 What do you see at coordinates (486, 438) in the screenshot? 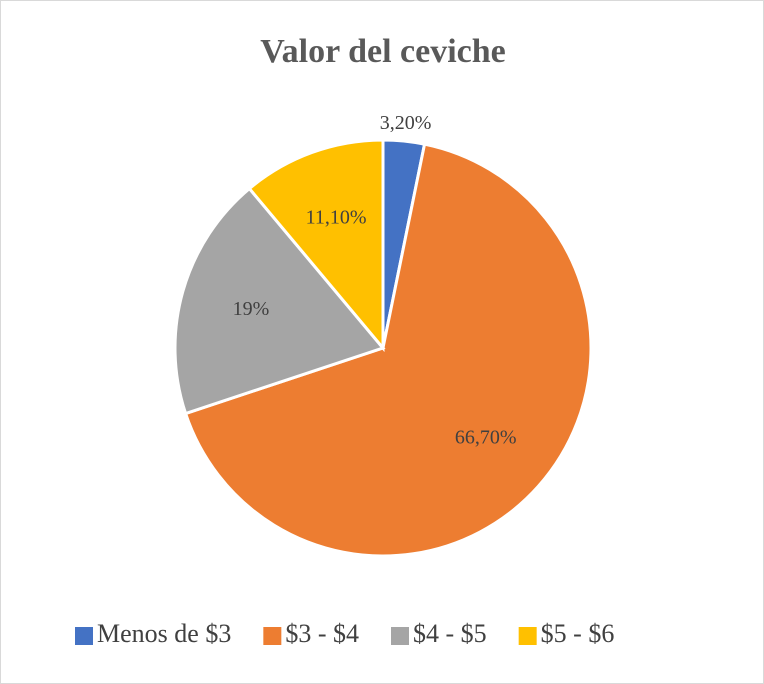
I see `data-label: 66,70%` at bounding box center [486, 438].